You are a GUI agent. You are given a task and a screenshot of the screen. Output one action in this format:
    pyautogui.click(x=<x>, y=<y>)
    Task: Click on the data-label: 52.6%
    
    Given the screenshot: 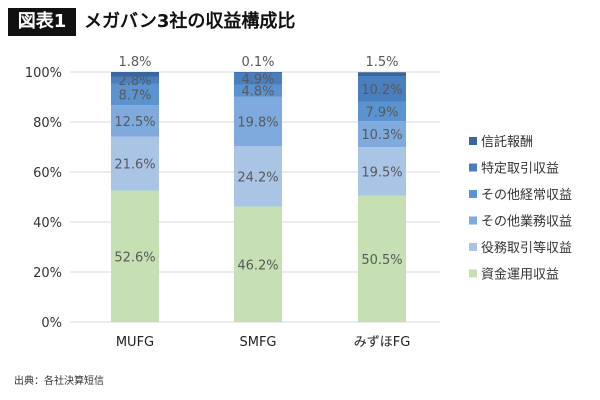 What is the action you would take?
    pyautogui.click(x=134, y=257)
    